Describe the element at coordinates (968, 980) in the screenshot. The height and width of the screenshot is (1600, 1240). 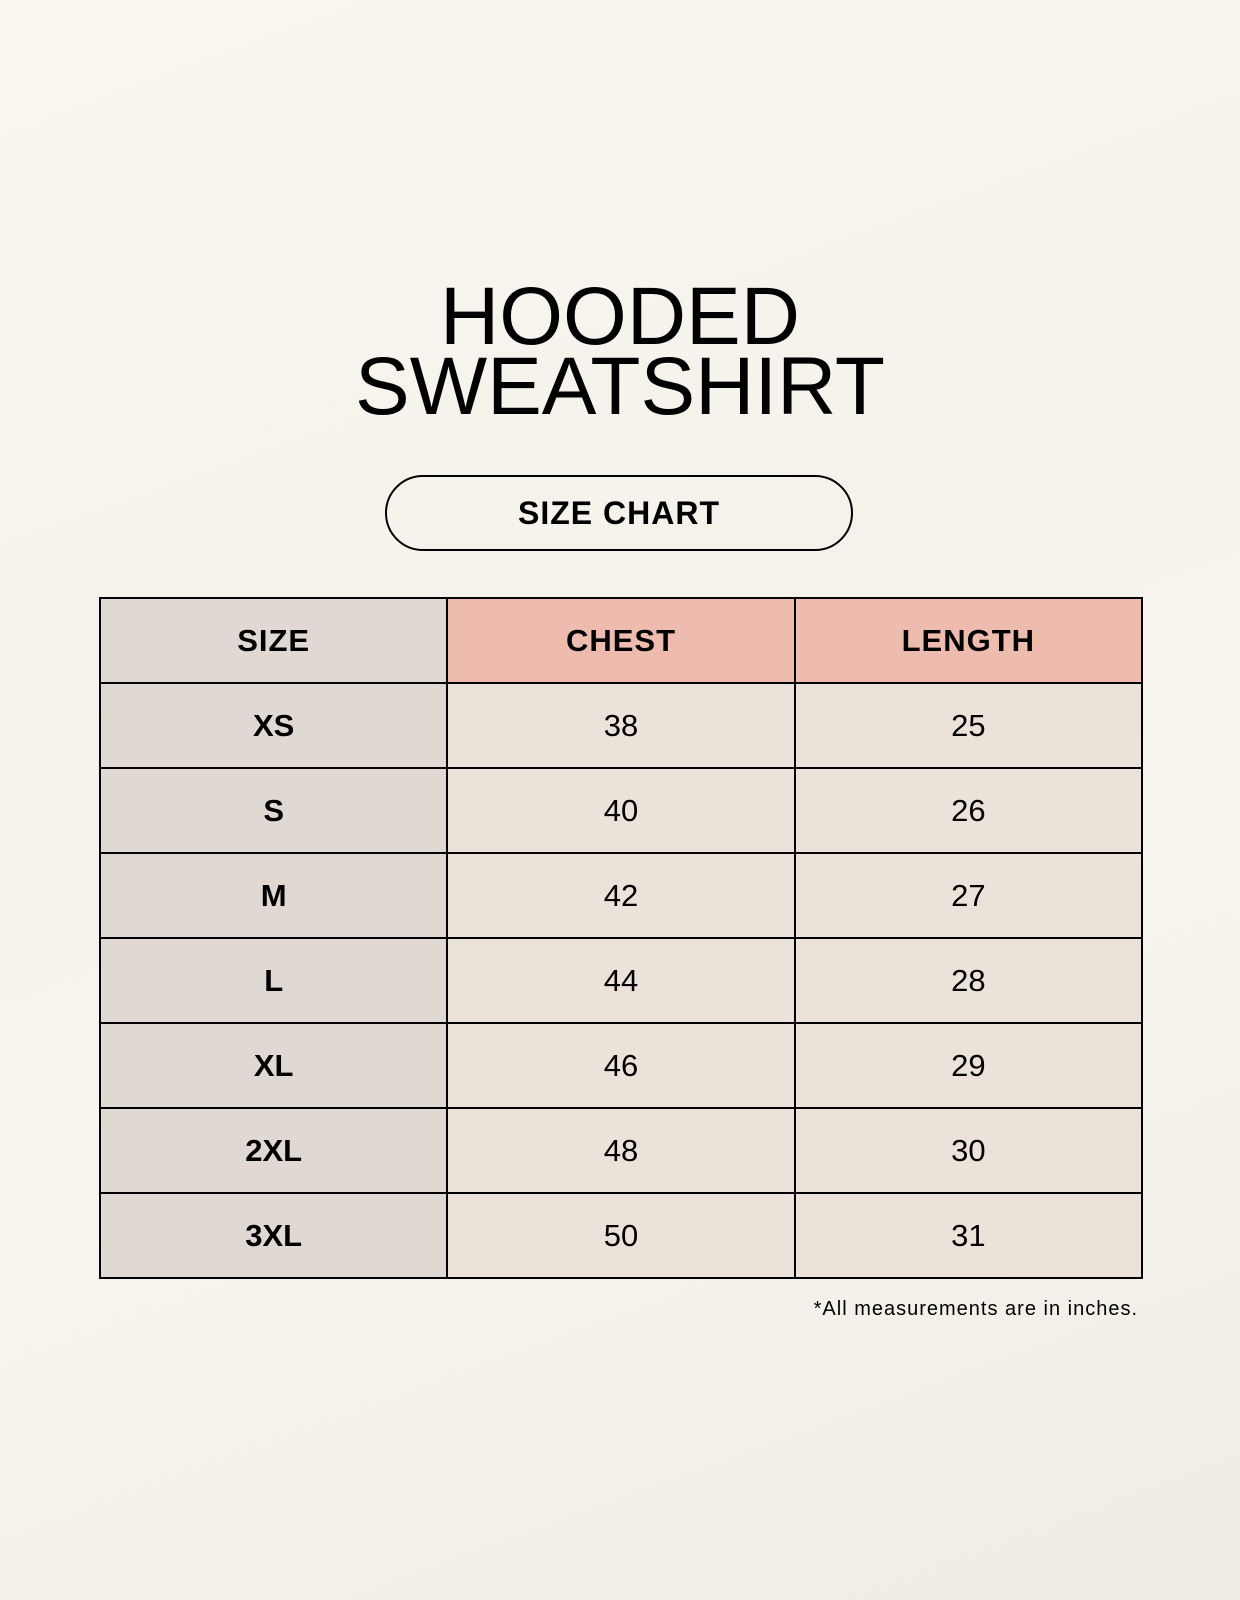
I see `cell-length: 28` at that location.